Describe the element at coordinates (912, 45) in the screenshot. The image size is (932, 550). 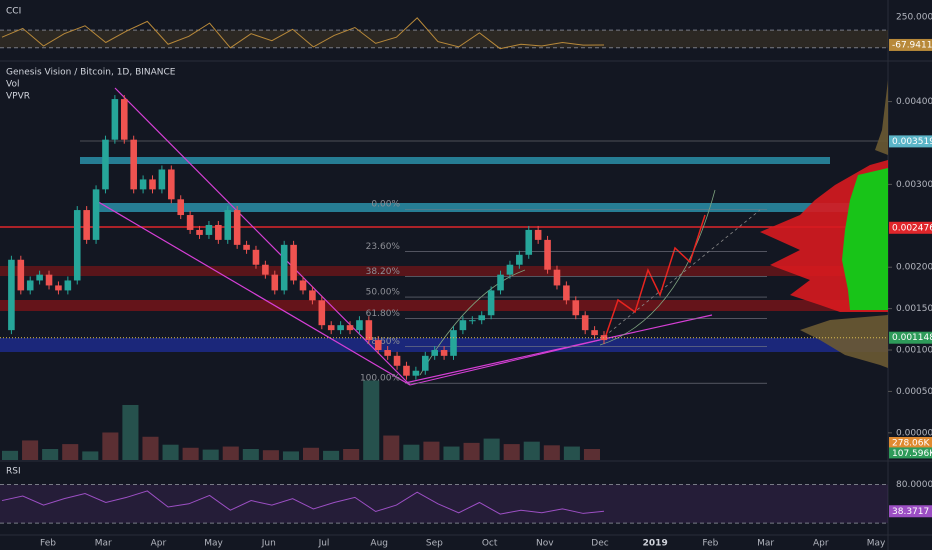
I see `cci-last-label: -67.9411` at that location.